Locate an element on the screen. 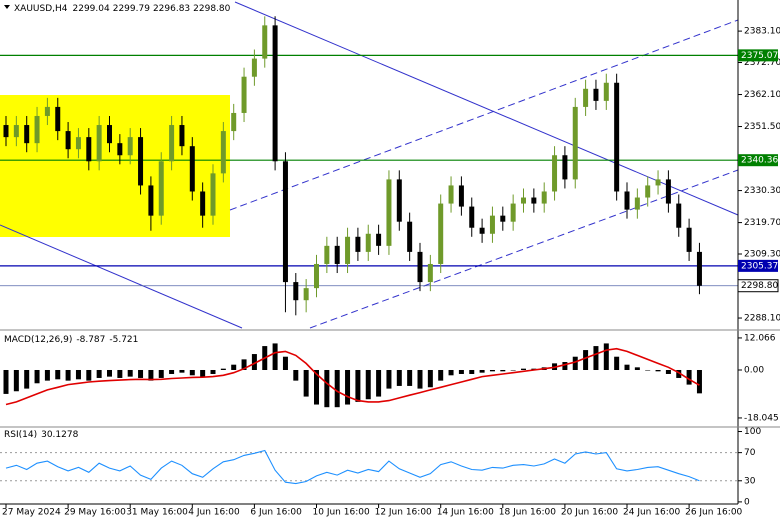  last-price-label: 2298.80 is located at coordinates (759, 286).